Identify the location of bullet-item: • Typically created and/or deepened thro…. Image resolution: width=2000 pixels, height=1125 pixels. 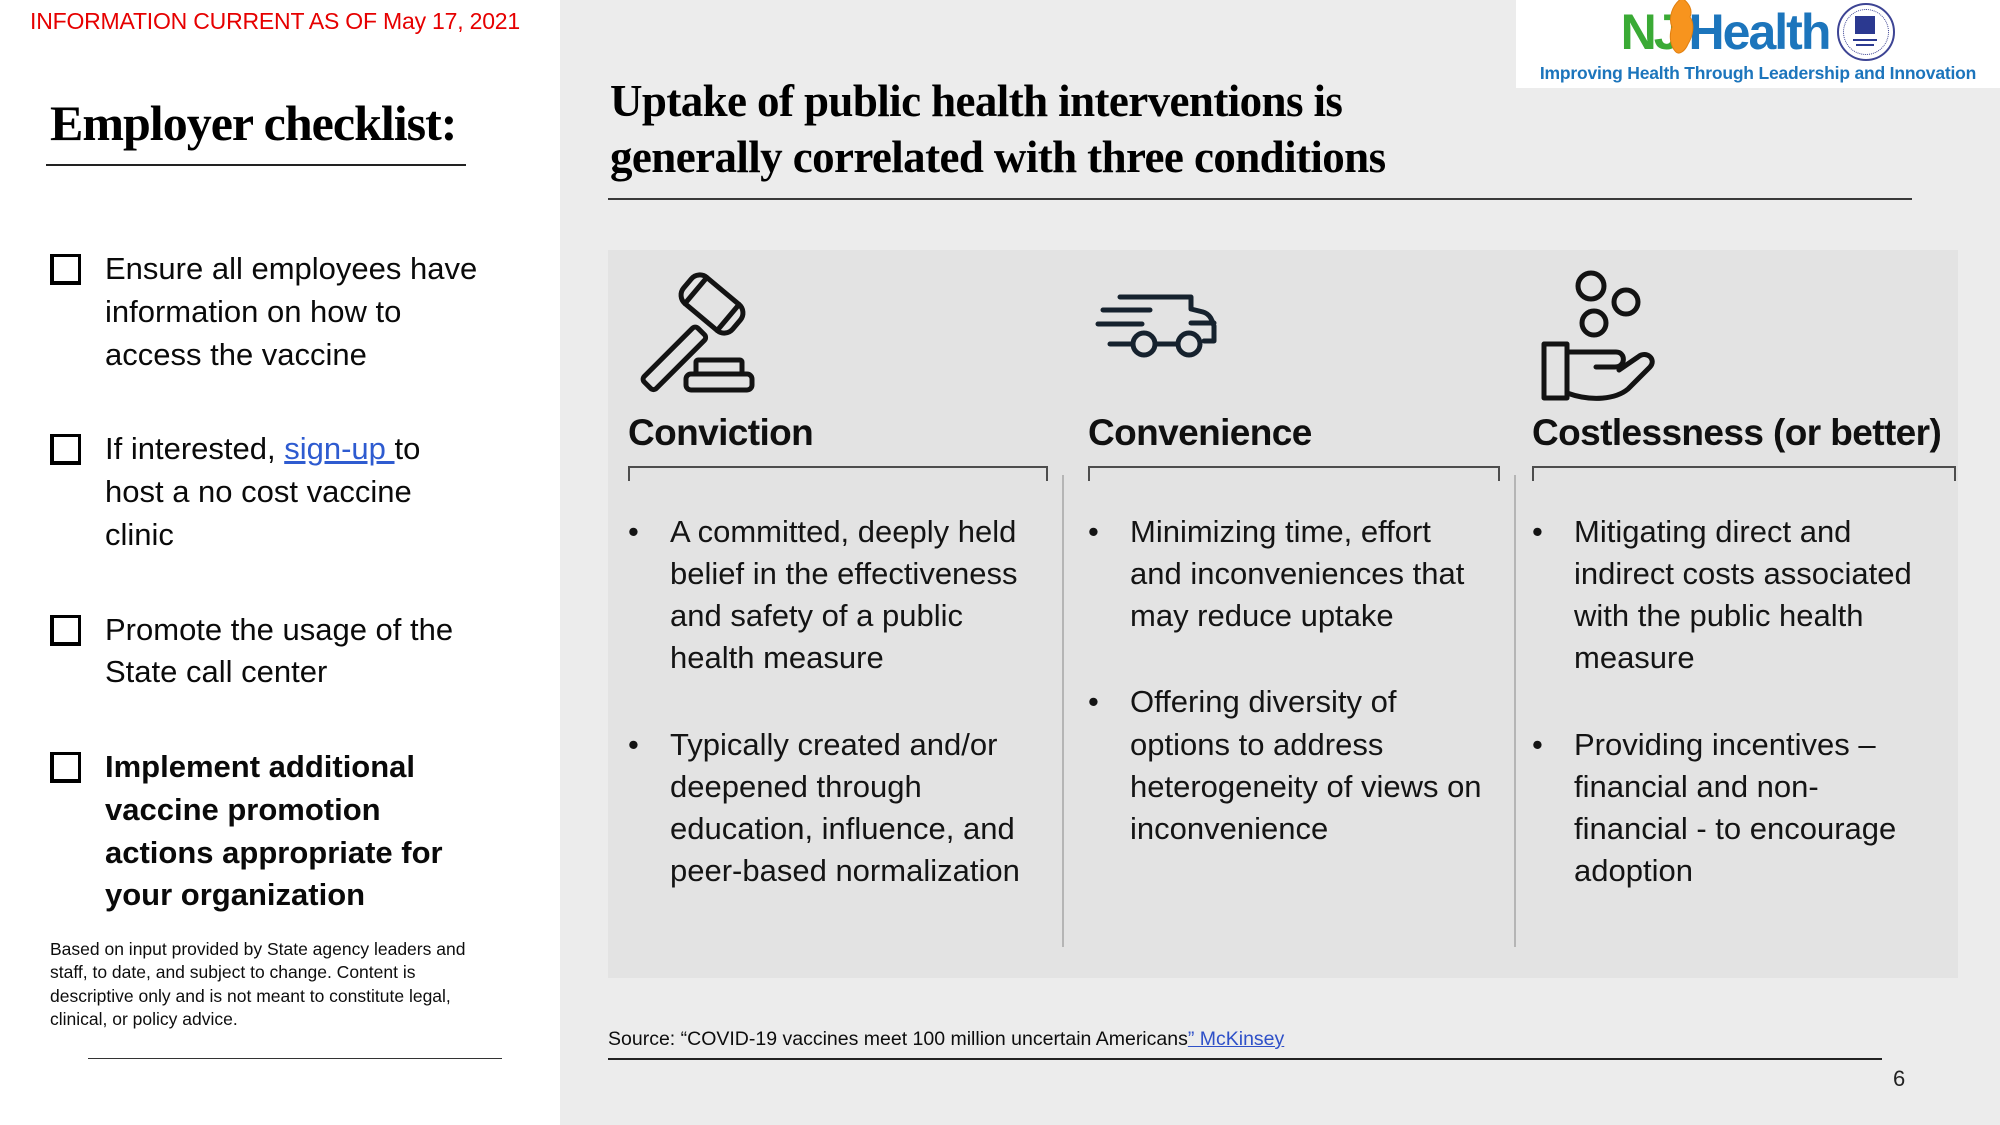
(838, 808).